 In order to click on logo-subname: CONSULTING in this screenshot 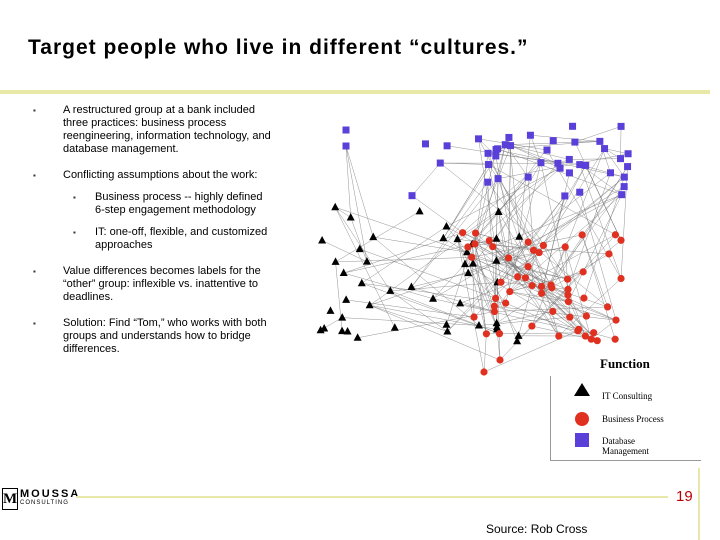, I will do `click(44, 503)`.